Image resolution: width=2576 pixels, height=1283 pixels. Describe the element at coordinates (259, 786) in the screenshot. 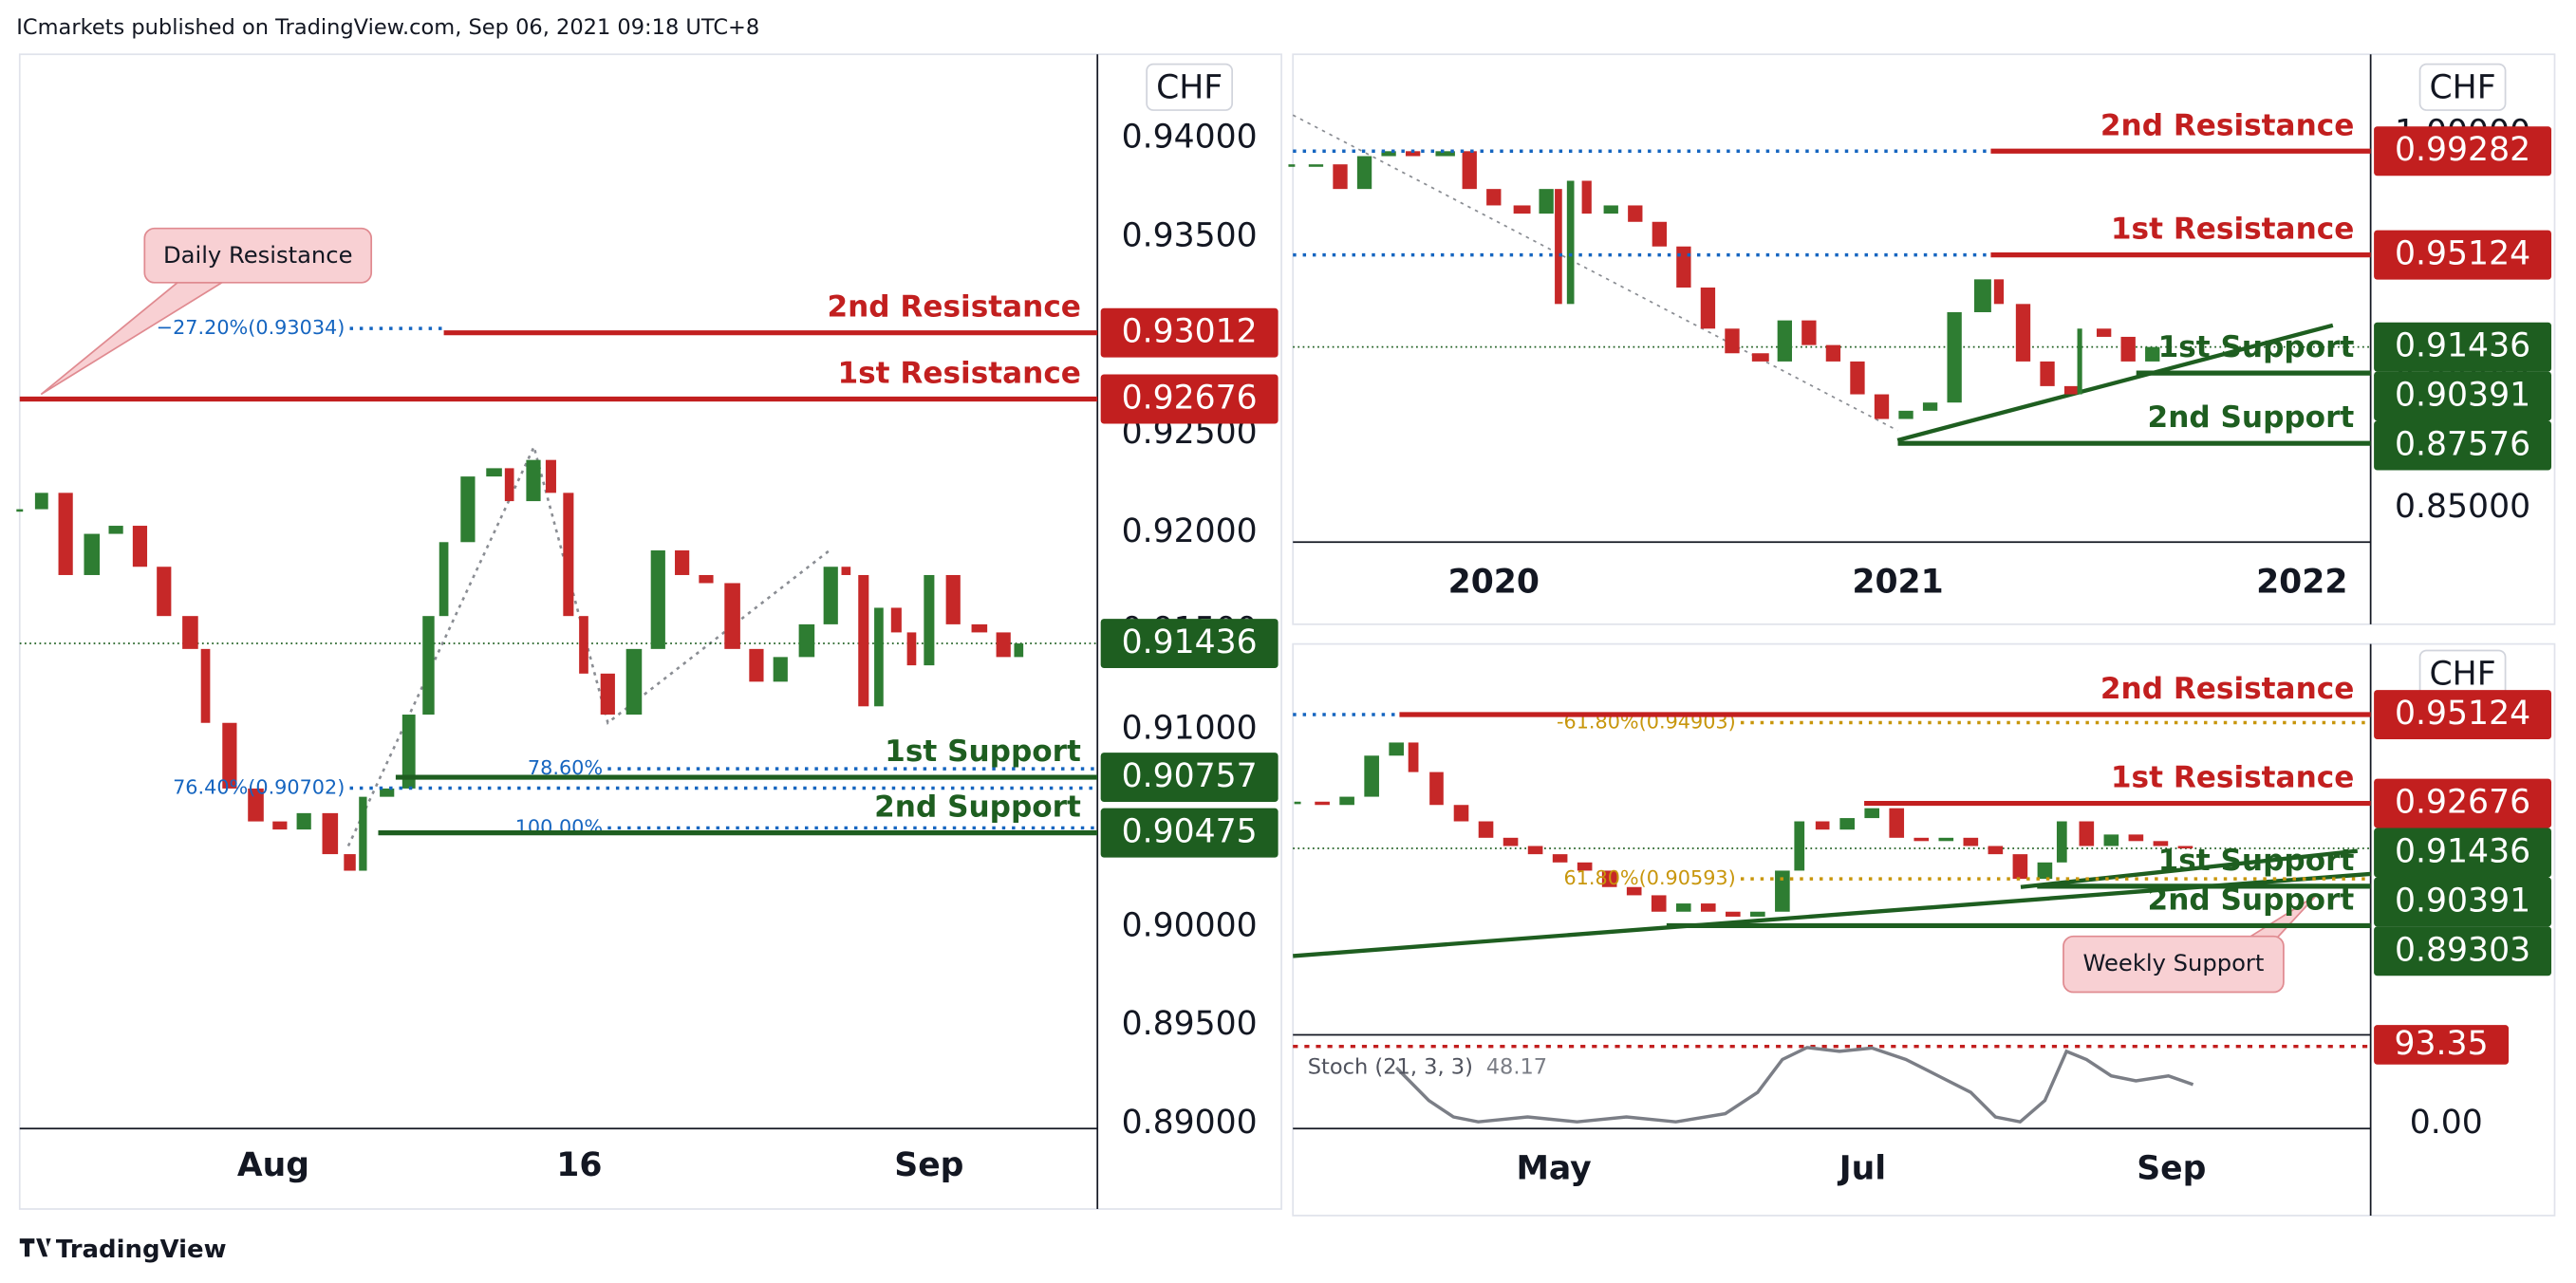

I see `fib-label: 76.40%(0.90702)` at that location.